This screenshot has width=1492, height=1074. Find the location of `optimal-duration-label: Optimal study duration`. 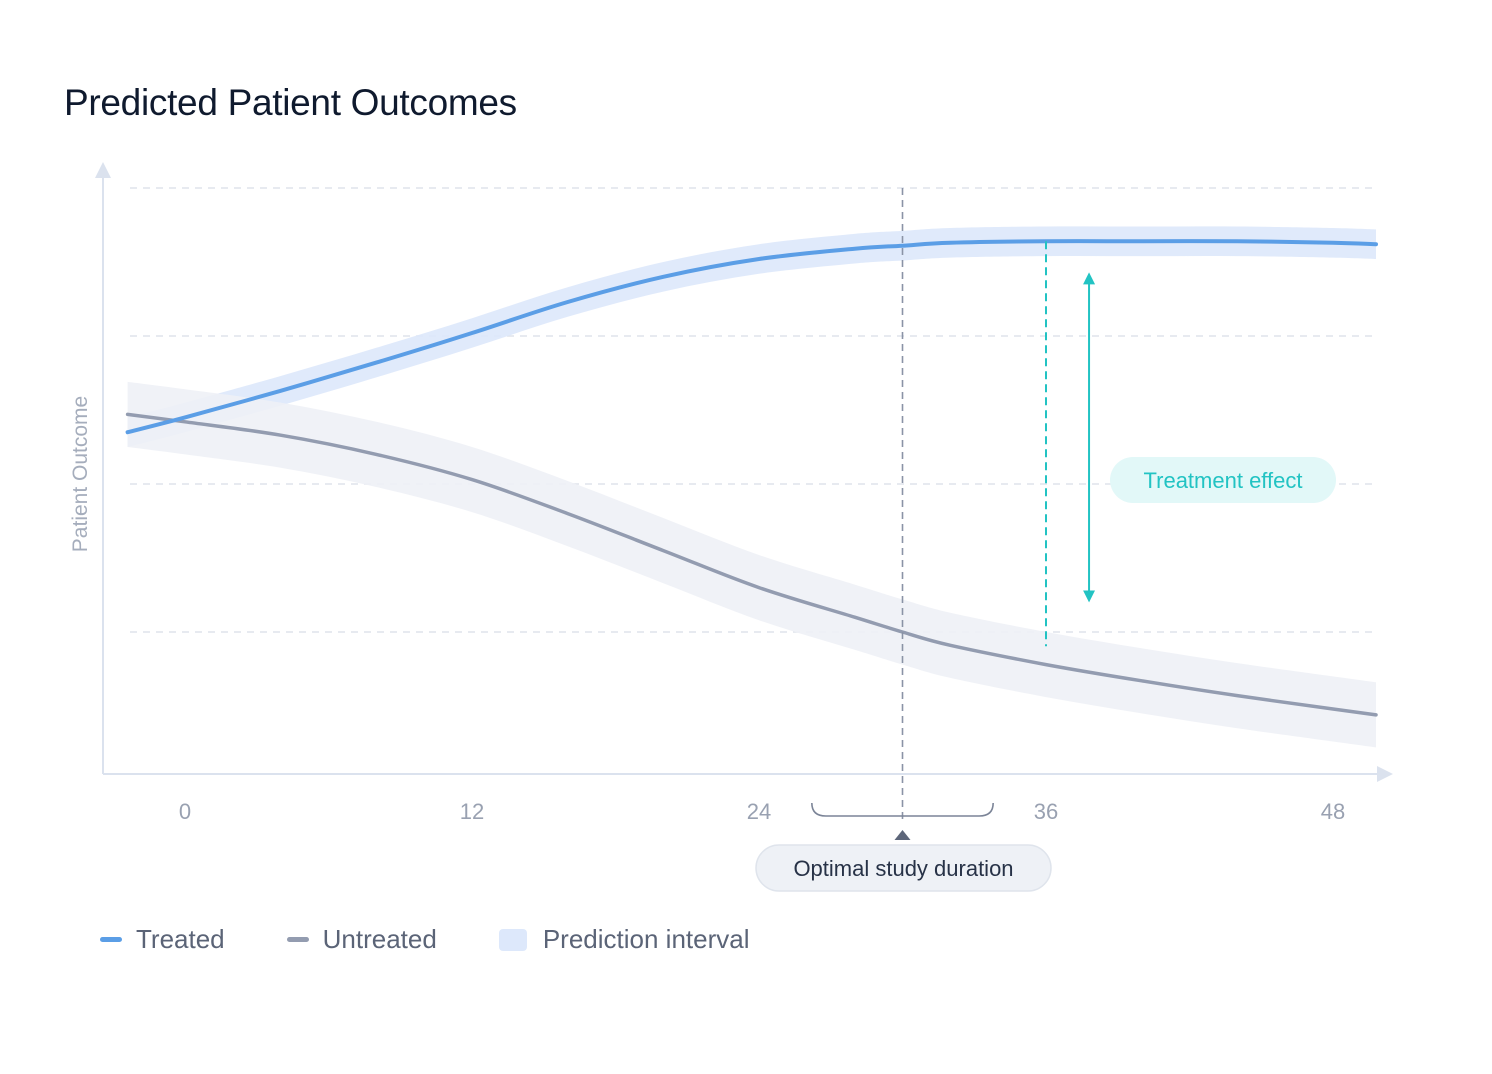

optimal-duration-label: Optimal study duration is located at coordinates (903, 868).